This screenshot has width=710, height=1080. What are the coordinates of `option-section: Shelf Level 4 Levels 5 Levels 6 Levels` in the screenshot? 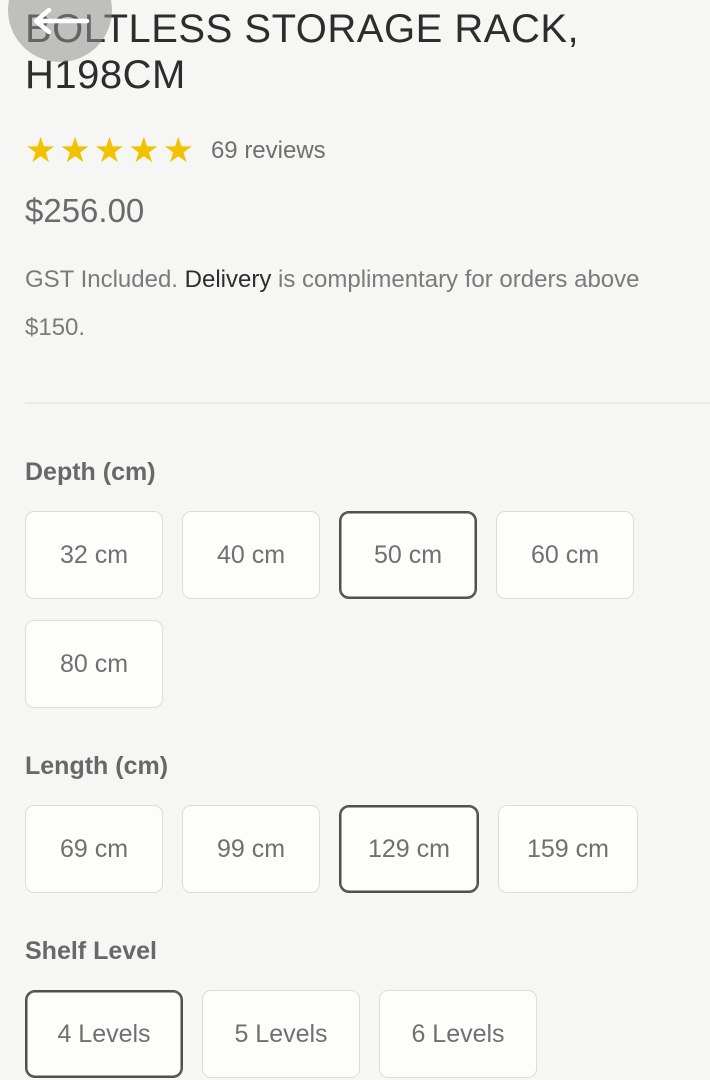 It's located at (355, 1007).